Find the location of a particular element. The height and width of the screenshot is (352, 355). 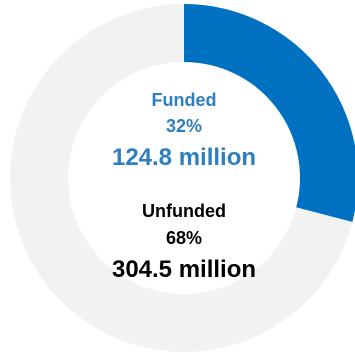

unfunded-label: Unfunded is located at coordinates (184, 211).